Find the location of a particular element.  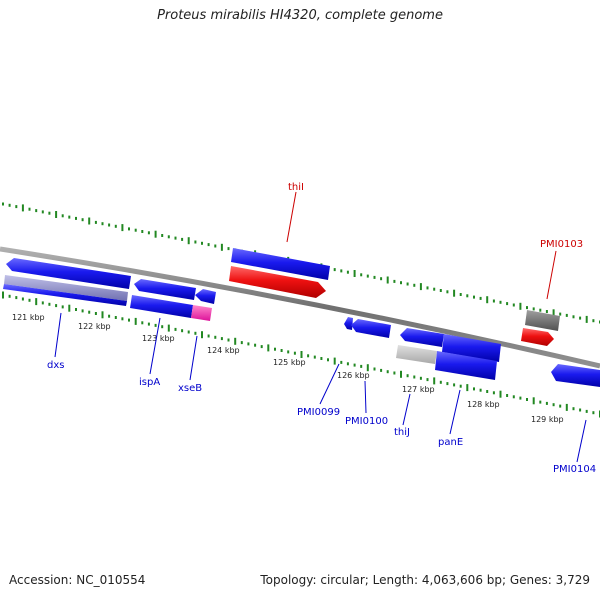

gene-label-xseB: xseB is located at coordinates (190, 388).